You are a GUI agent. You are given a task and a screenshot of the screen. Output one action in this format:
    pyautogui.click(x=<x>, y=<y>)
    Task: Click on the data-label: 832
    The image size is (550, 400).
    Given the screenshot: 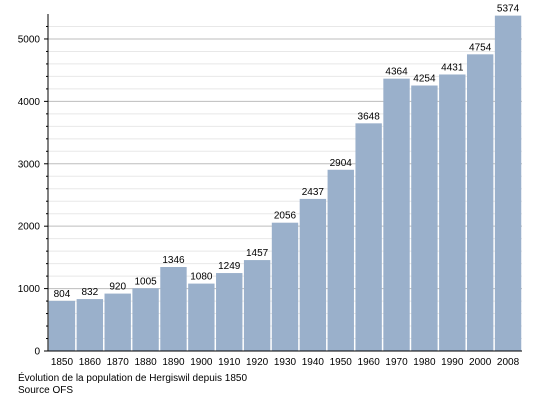 What is the action you would take?
    pyautogui.click(x=89, y=292)
    